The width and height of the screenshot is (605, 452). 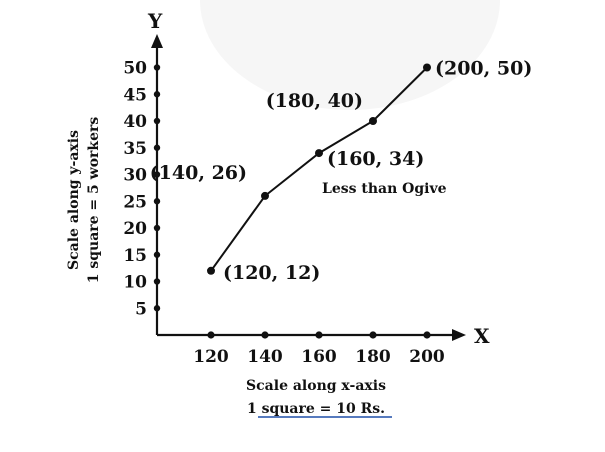 I want to click on y-tick-label: 30, so click(x=135, y=176).